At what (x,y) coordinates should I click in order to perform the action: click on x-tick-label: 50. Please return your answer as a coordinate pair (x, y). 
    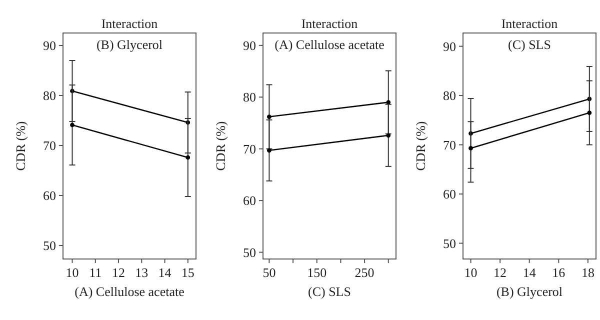
    Looking at the image, I should click on (269, 272).